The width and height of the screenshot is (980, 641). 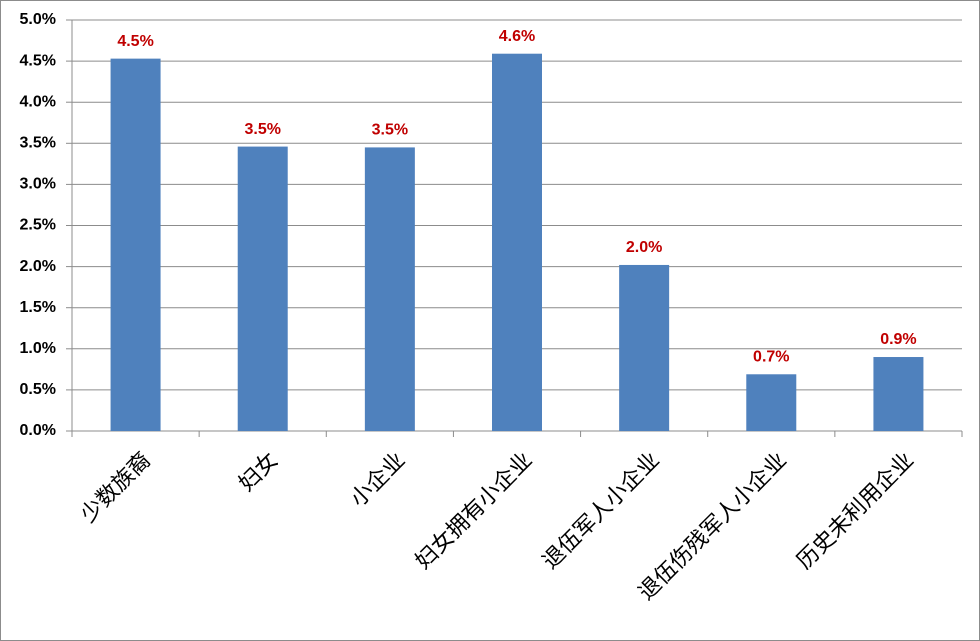 I want to click on y-tick-label: 4.0%, so click(x=38, y=101).